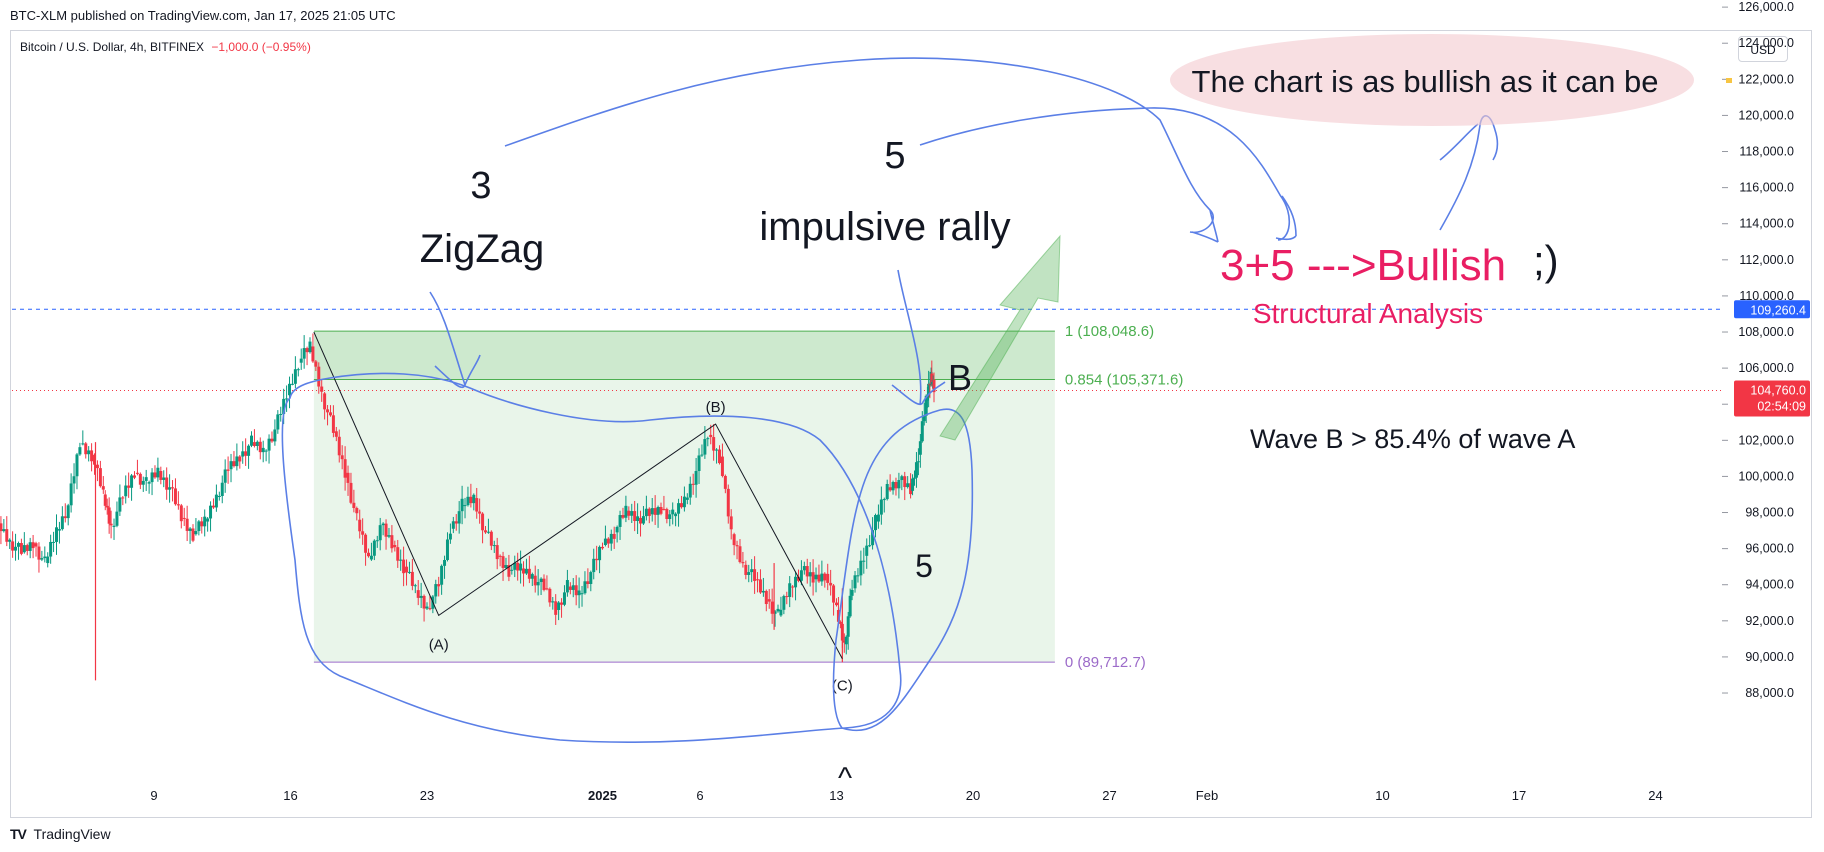 The height and width of the screenshot is (852, 1824). I want to click on last-price-tag-label: 104,760.0, so click(1778, 391).